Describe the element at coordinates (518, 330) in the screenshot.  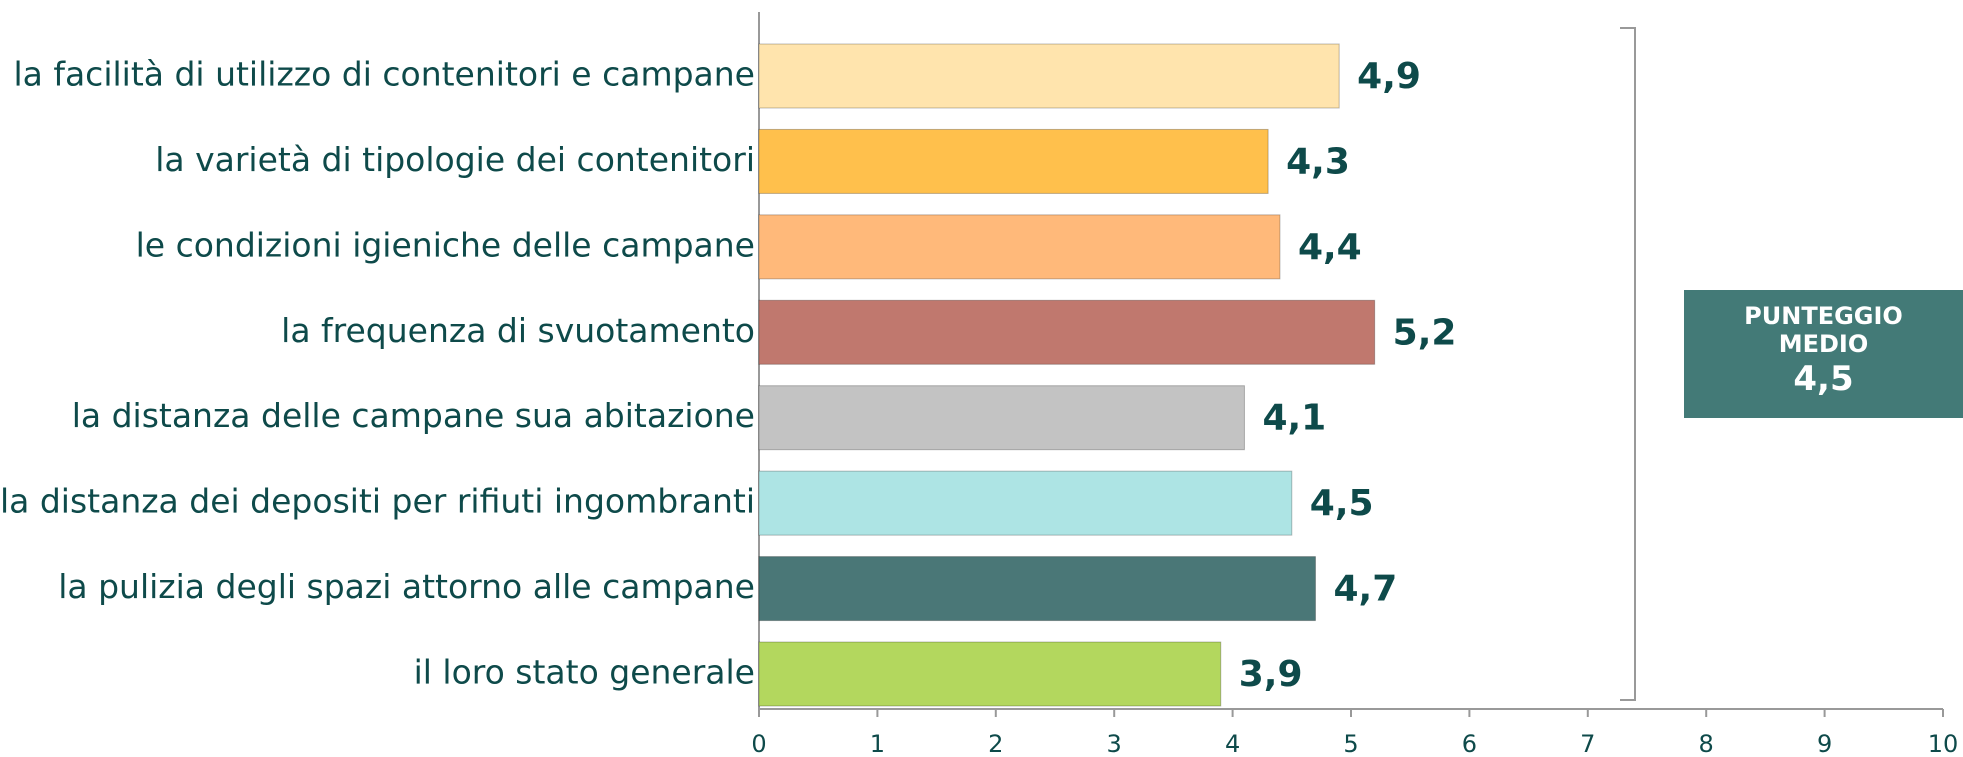
I see `category-label: la frequenza di svuotamento` at that location.